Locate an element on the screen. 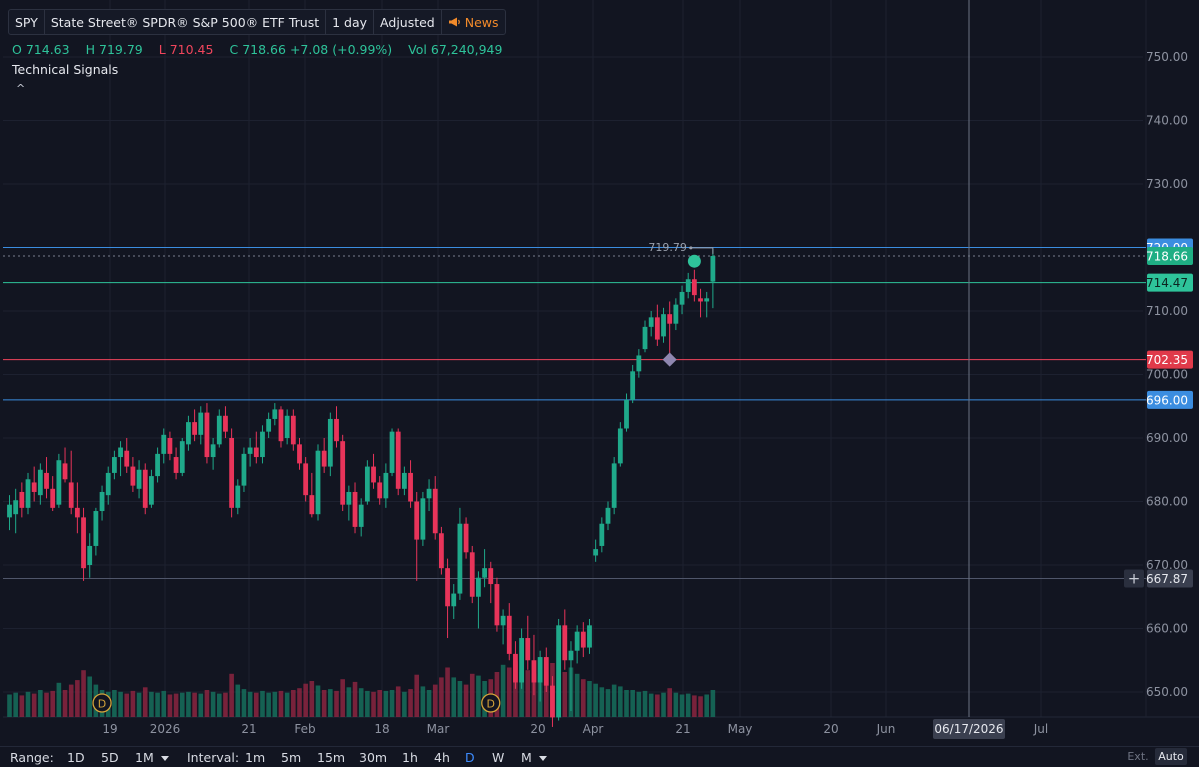 The height and width of the screenshot is (767, 1199). interval-30m: 30m is located at coordinates (373, 757).